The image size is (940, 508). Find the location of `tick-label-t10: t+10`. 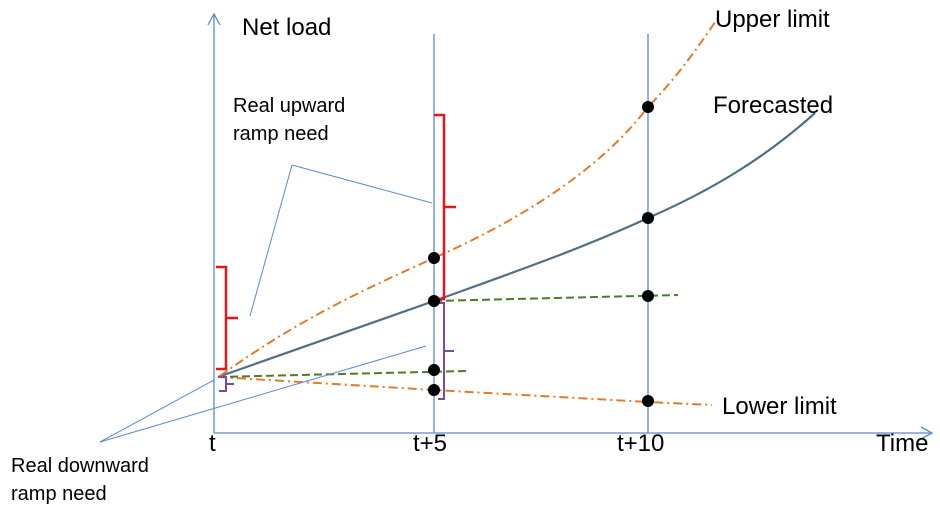

tick-label-t10: t+10 is located at coordinates (641, 443).